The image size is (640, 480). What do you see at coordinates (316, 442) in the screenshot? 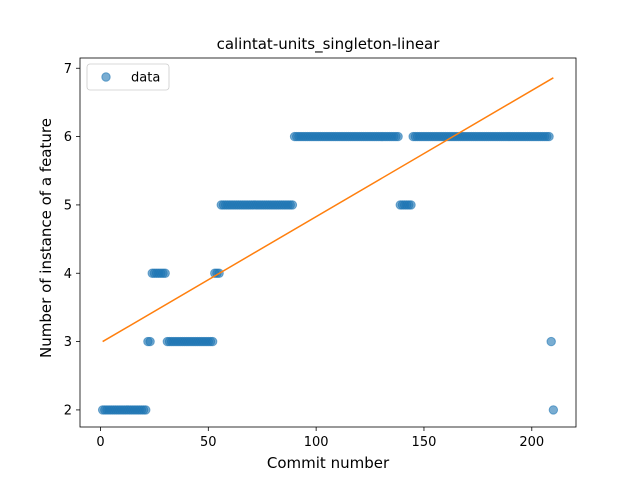
I see `x-tick-label: 100` at bounding box center [316, 442].